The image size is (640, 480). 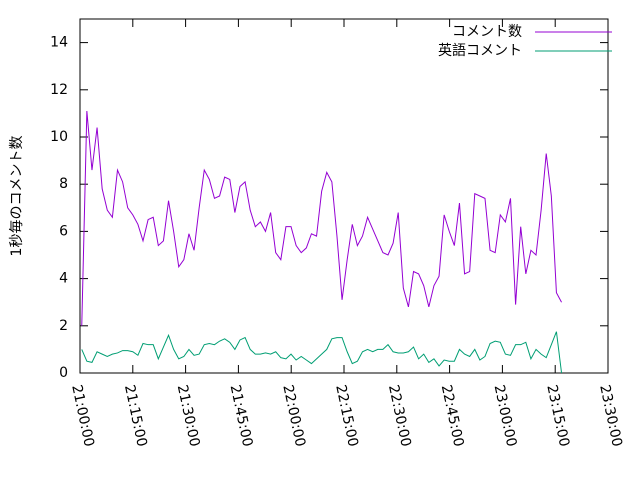 I want to click on legend-label: コメント数, so click(x=487, y=32).